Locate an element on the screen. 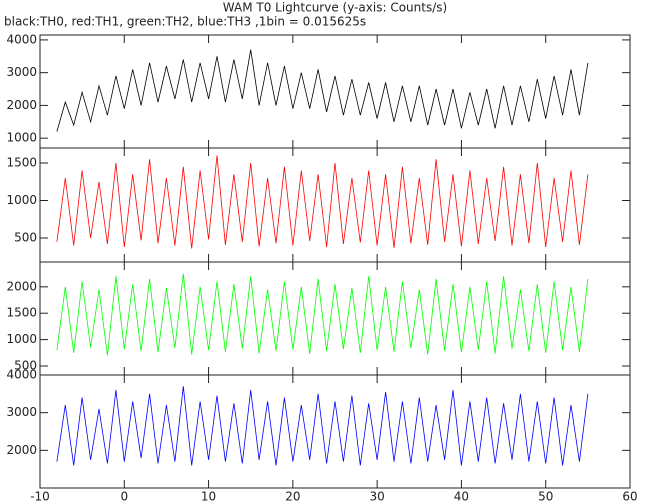 This screenshot has width=657, height=504. x-tick-label: 40 is located at coordinates (461, 497).